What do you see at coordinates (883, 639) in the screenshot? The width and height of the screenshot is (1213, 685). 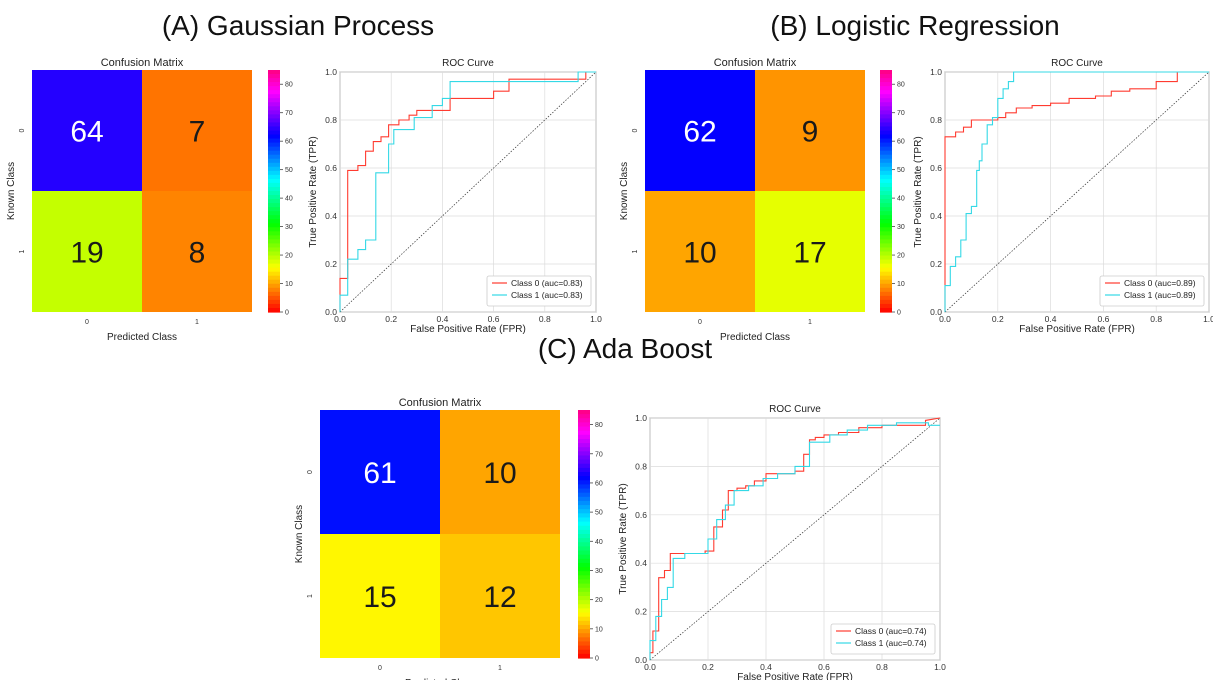 I see `roc-legend: Class 0 (auc=0.74) Class 1 (auc=0.74)` at bounding box center [883, 639].